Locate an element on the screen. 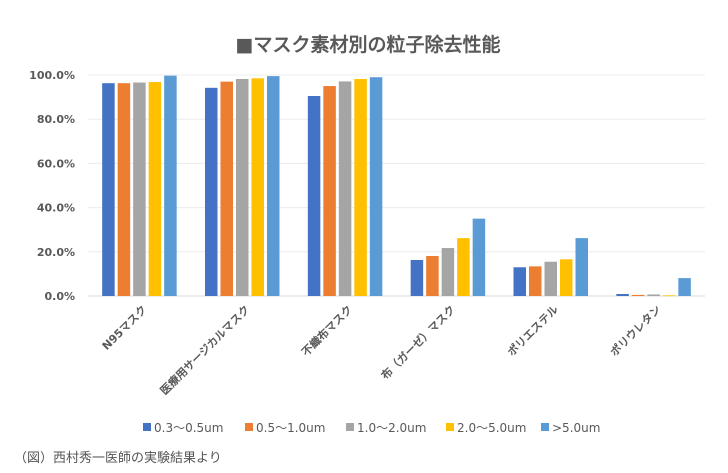  y-tick-label: 100.0% is located at coordinates (52, 75).